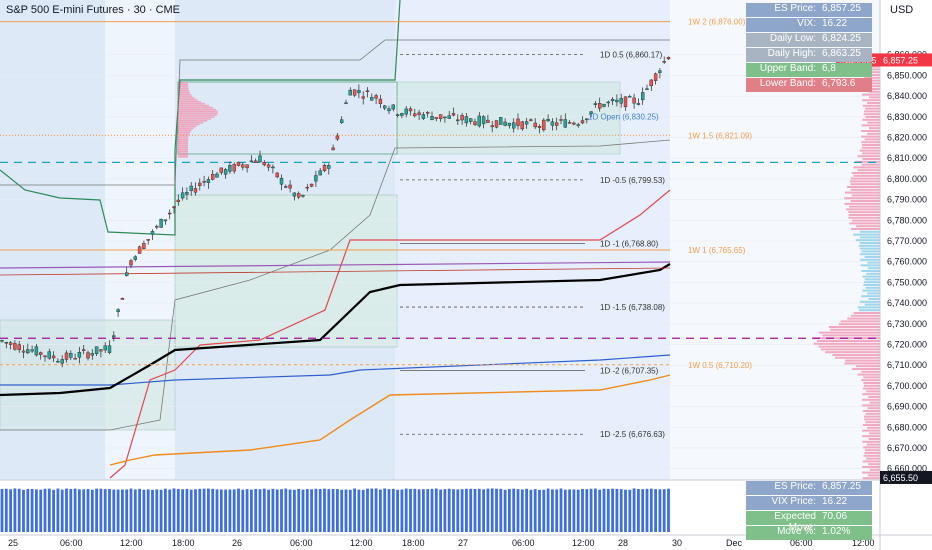 The height and width of the screenshot is (550, 932). What do you see at coordinates (623, 543) in the screenshot?
I see `time-tick-11: 28` at bounding box center [623, 543].